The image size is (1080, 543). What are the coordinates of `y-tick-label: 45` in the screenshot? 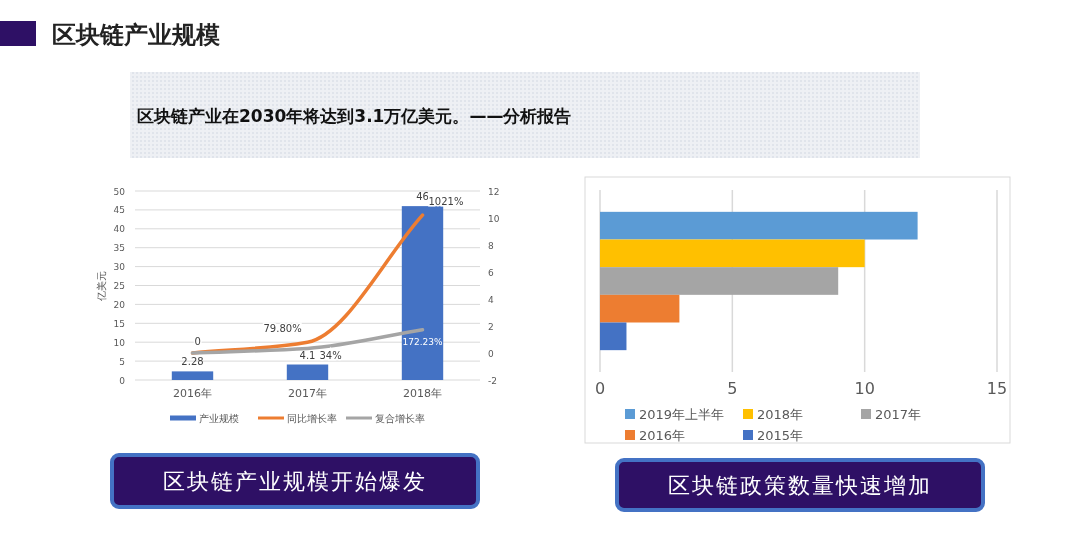 It's located at (119, 210).